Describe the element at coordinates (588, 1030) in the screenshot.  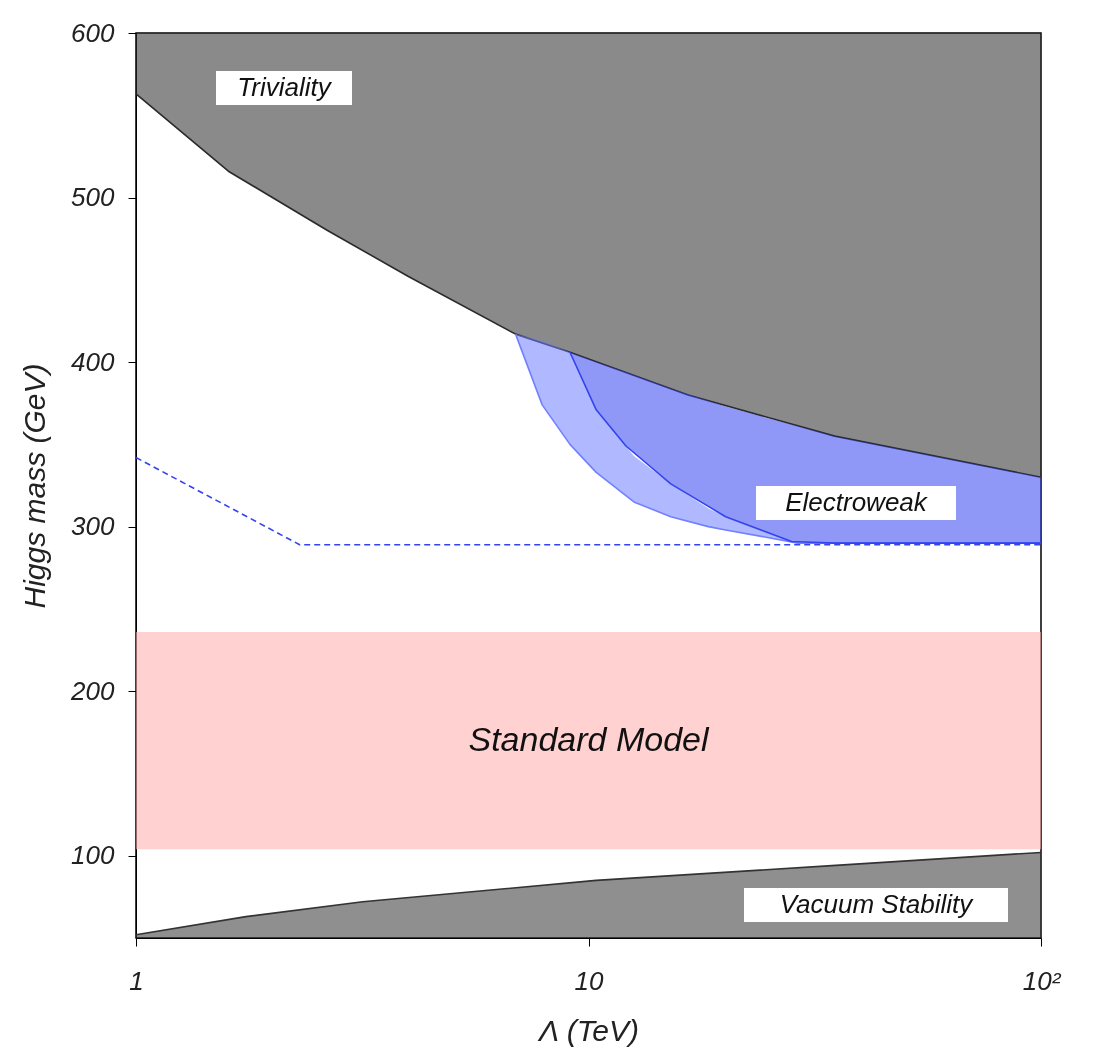
I see `x-axis-title: Λ (TeV)` at that location.